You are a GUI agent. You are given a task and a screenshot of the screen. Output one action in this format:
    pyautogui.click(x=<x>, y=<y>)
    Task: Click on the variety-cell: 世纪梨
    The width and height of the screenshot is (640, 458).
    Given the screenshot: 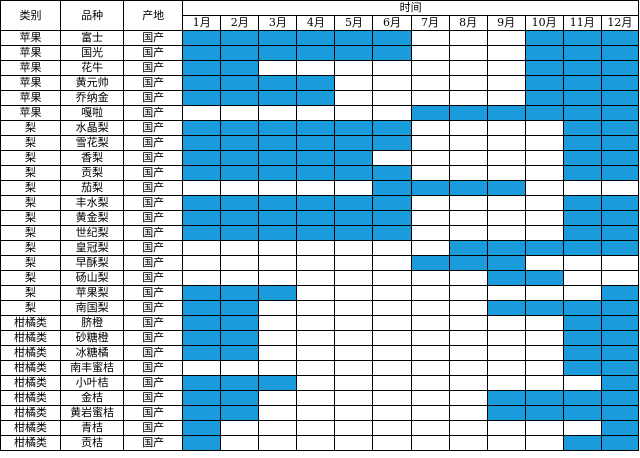 What is the action you would take?
    pyautogui.click(x=92, y=233)
    